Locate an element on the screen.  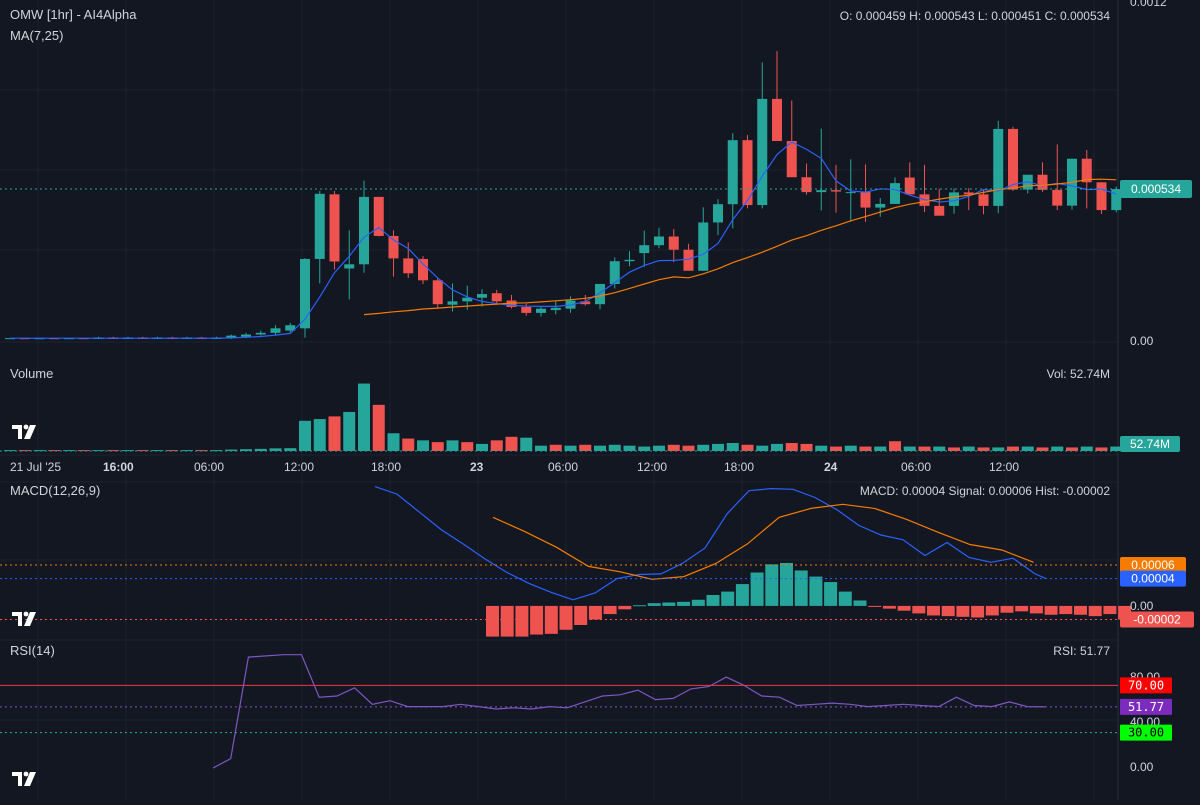
tv-logo-icon is located at coordinates (24, 431).